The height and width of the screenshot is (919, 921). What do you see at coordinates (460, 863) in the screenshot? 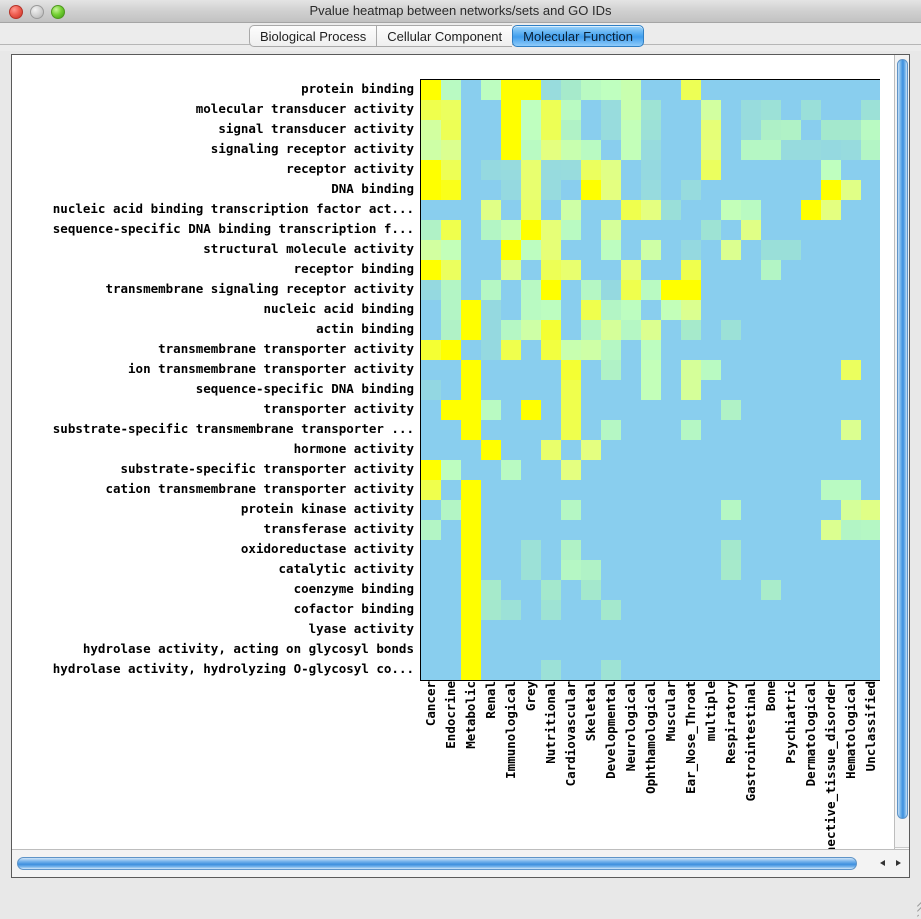
I see `horizontal-scrollbar` at bounding box center [460, 863].